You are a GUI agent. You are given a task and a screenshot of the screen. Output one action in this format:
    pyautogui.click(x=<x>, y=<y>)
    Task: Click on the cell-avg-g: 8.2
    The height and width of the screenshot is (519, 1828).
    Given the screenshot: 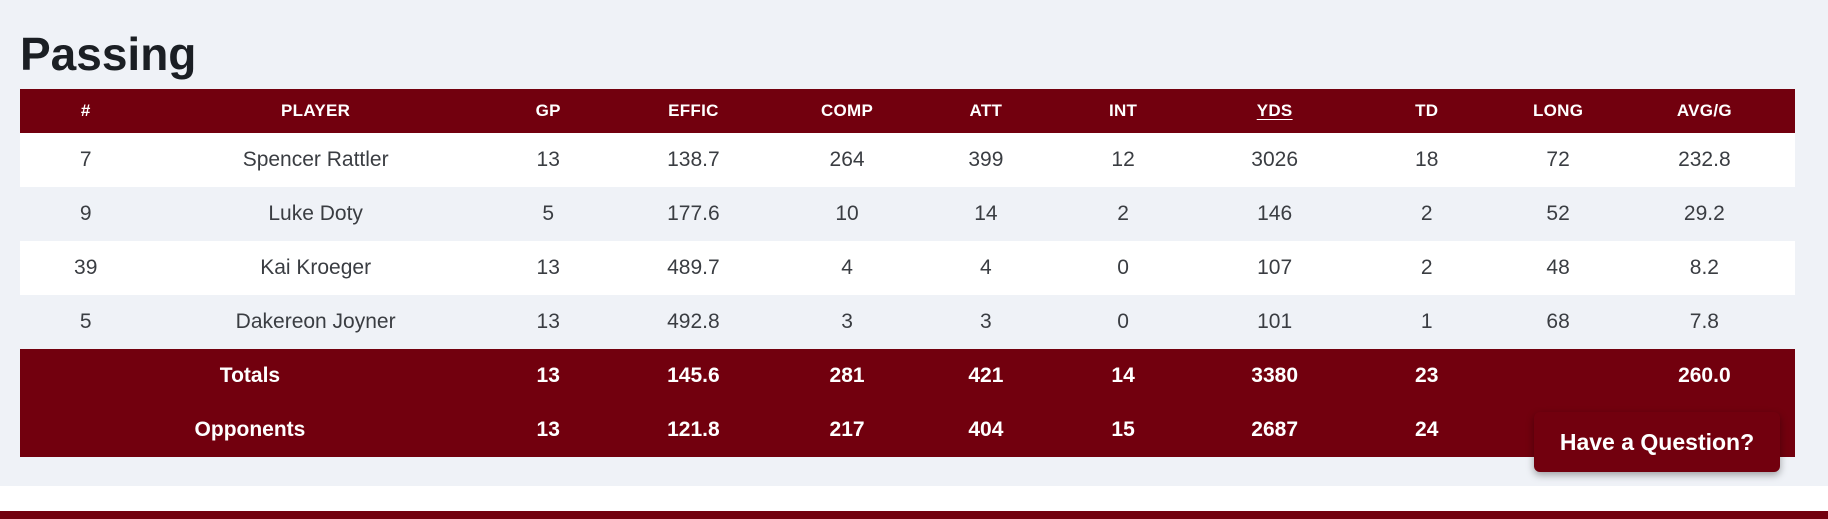 What is the action you would take?
    pyautogui.click(x=1704, y=267)
    